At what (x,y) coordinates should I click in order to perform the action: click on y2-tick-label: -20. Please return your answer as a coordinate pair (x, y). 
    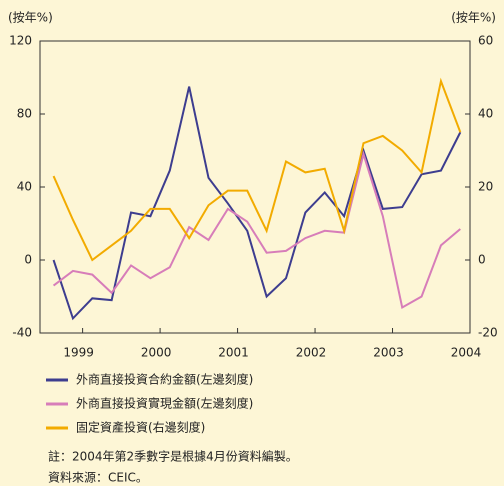
    Looking at the image, I should click on (488, 333).